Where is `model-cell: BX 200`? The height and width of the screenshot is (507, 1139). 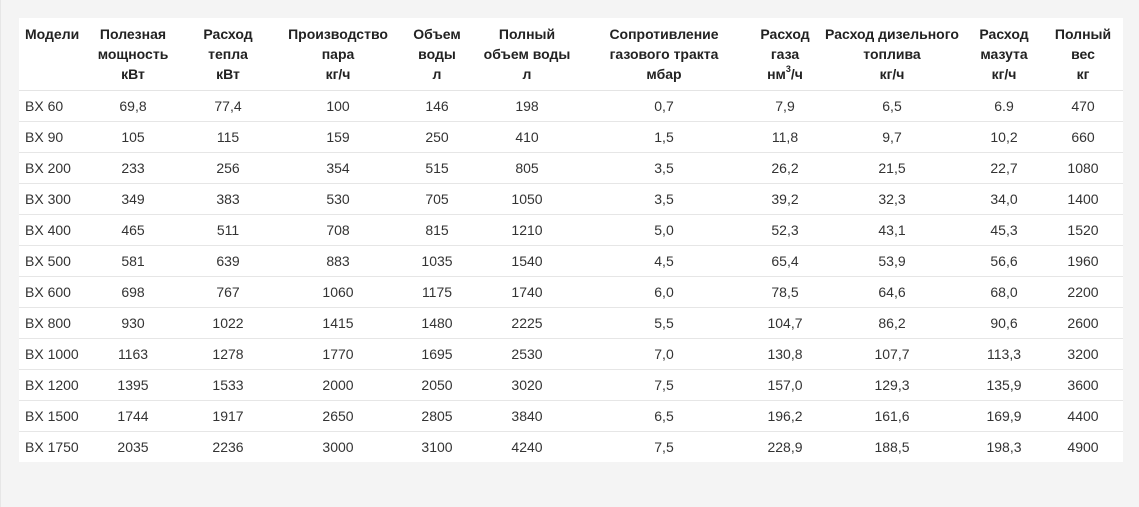
model-cell: BX 200 is located at coordinates (54, 168).